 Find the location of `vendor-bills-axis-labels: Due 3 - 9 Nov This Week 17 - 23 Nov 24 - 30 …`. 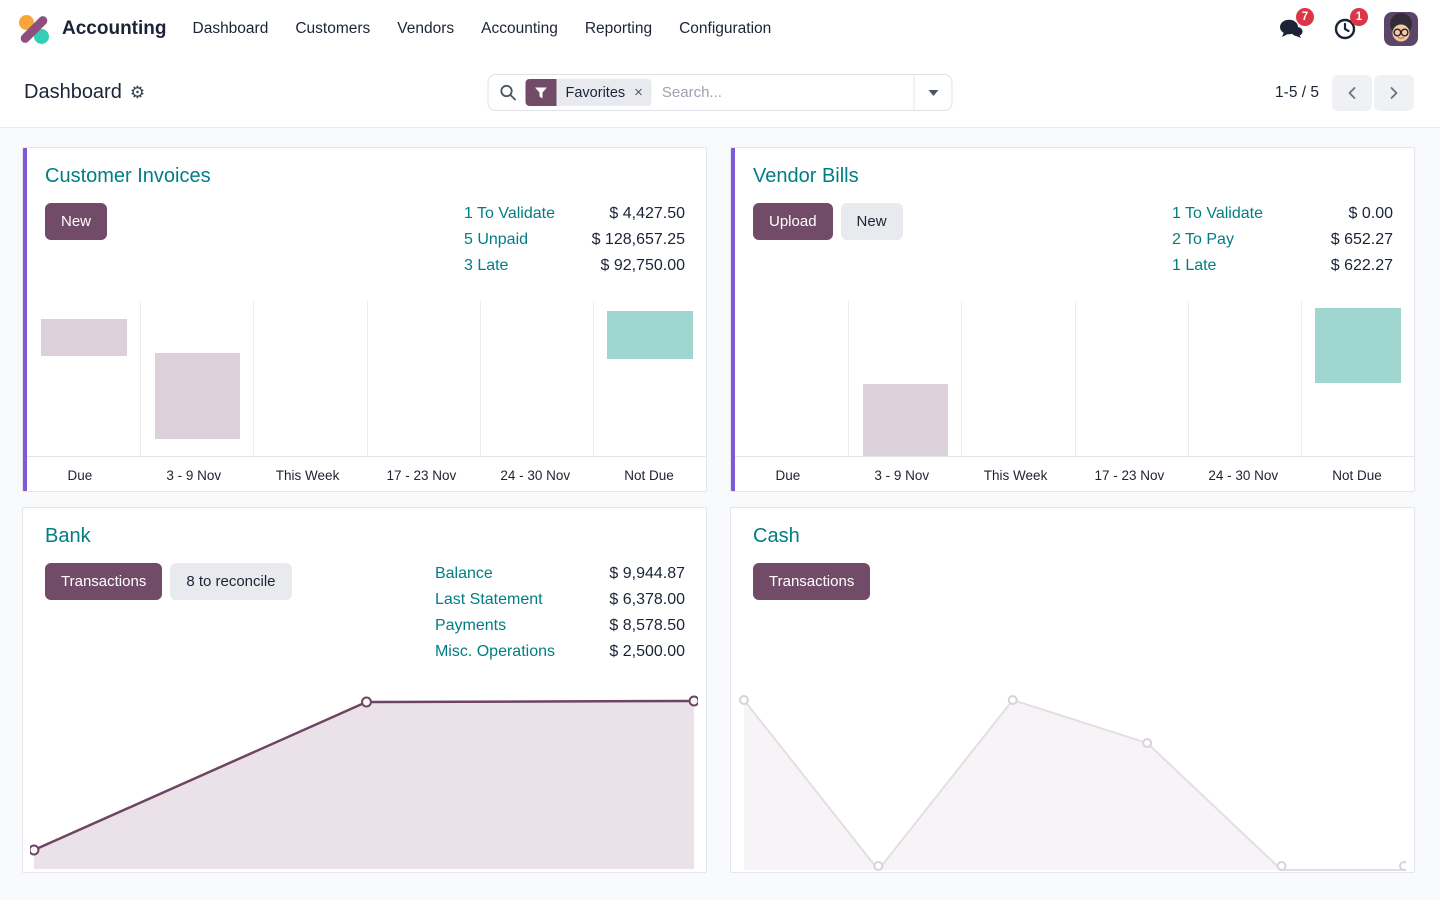

vendor-bills-axis-labels: Due 3 - 9 Nov This Week 17 - 23 Nov 24 - 30 … is located at coordinates (1072, 473).